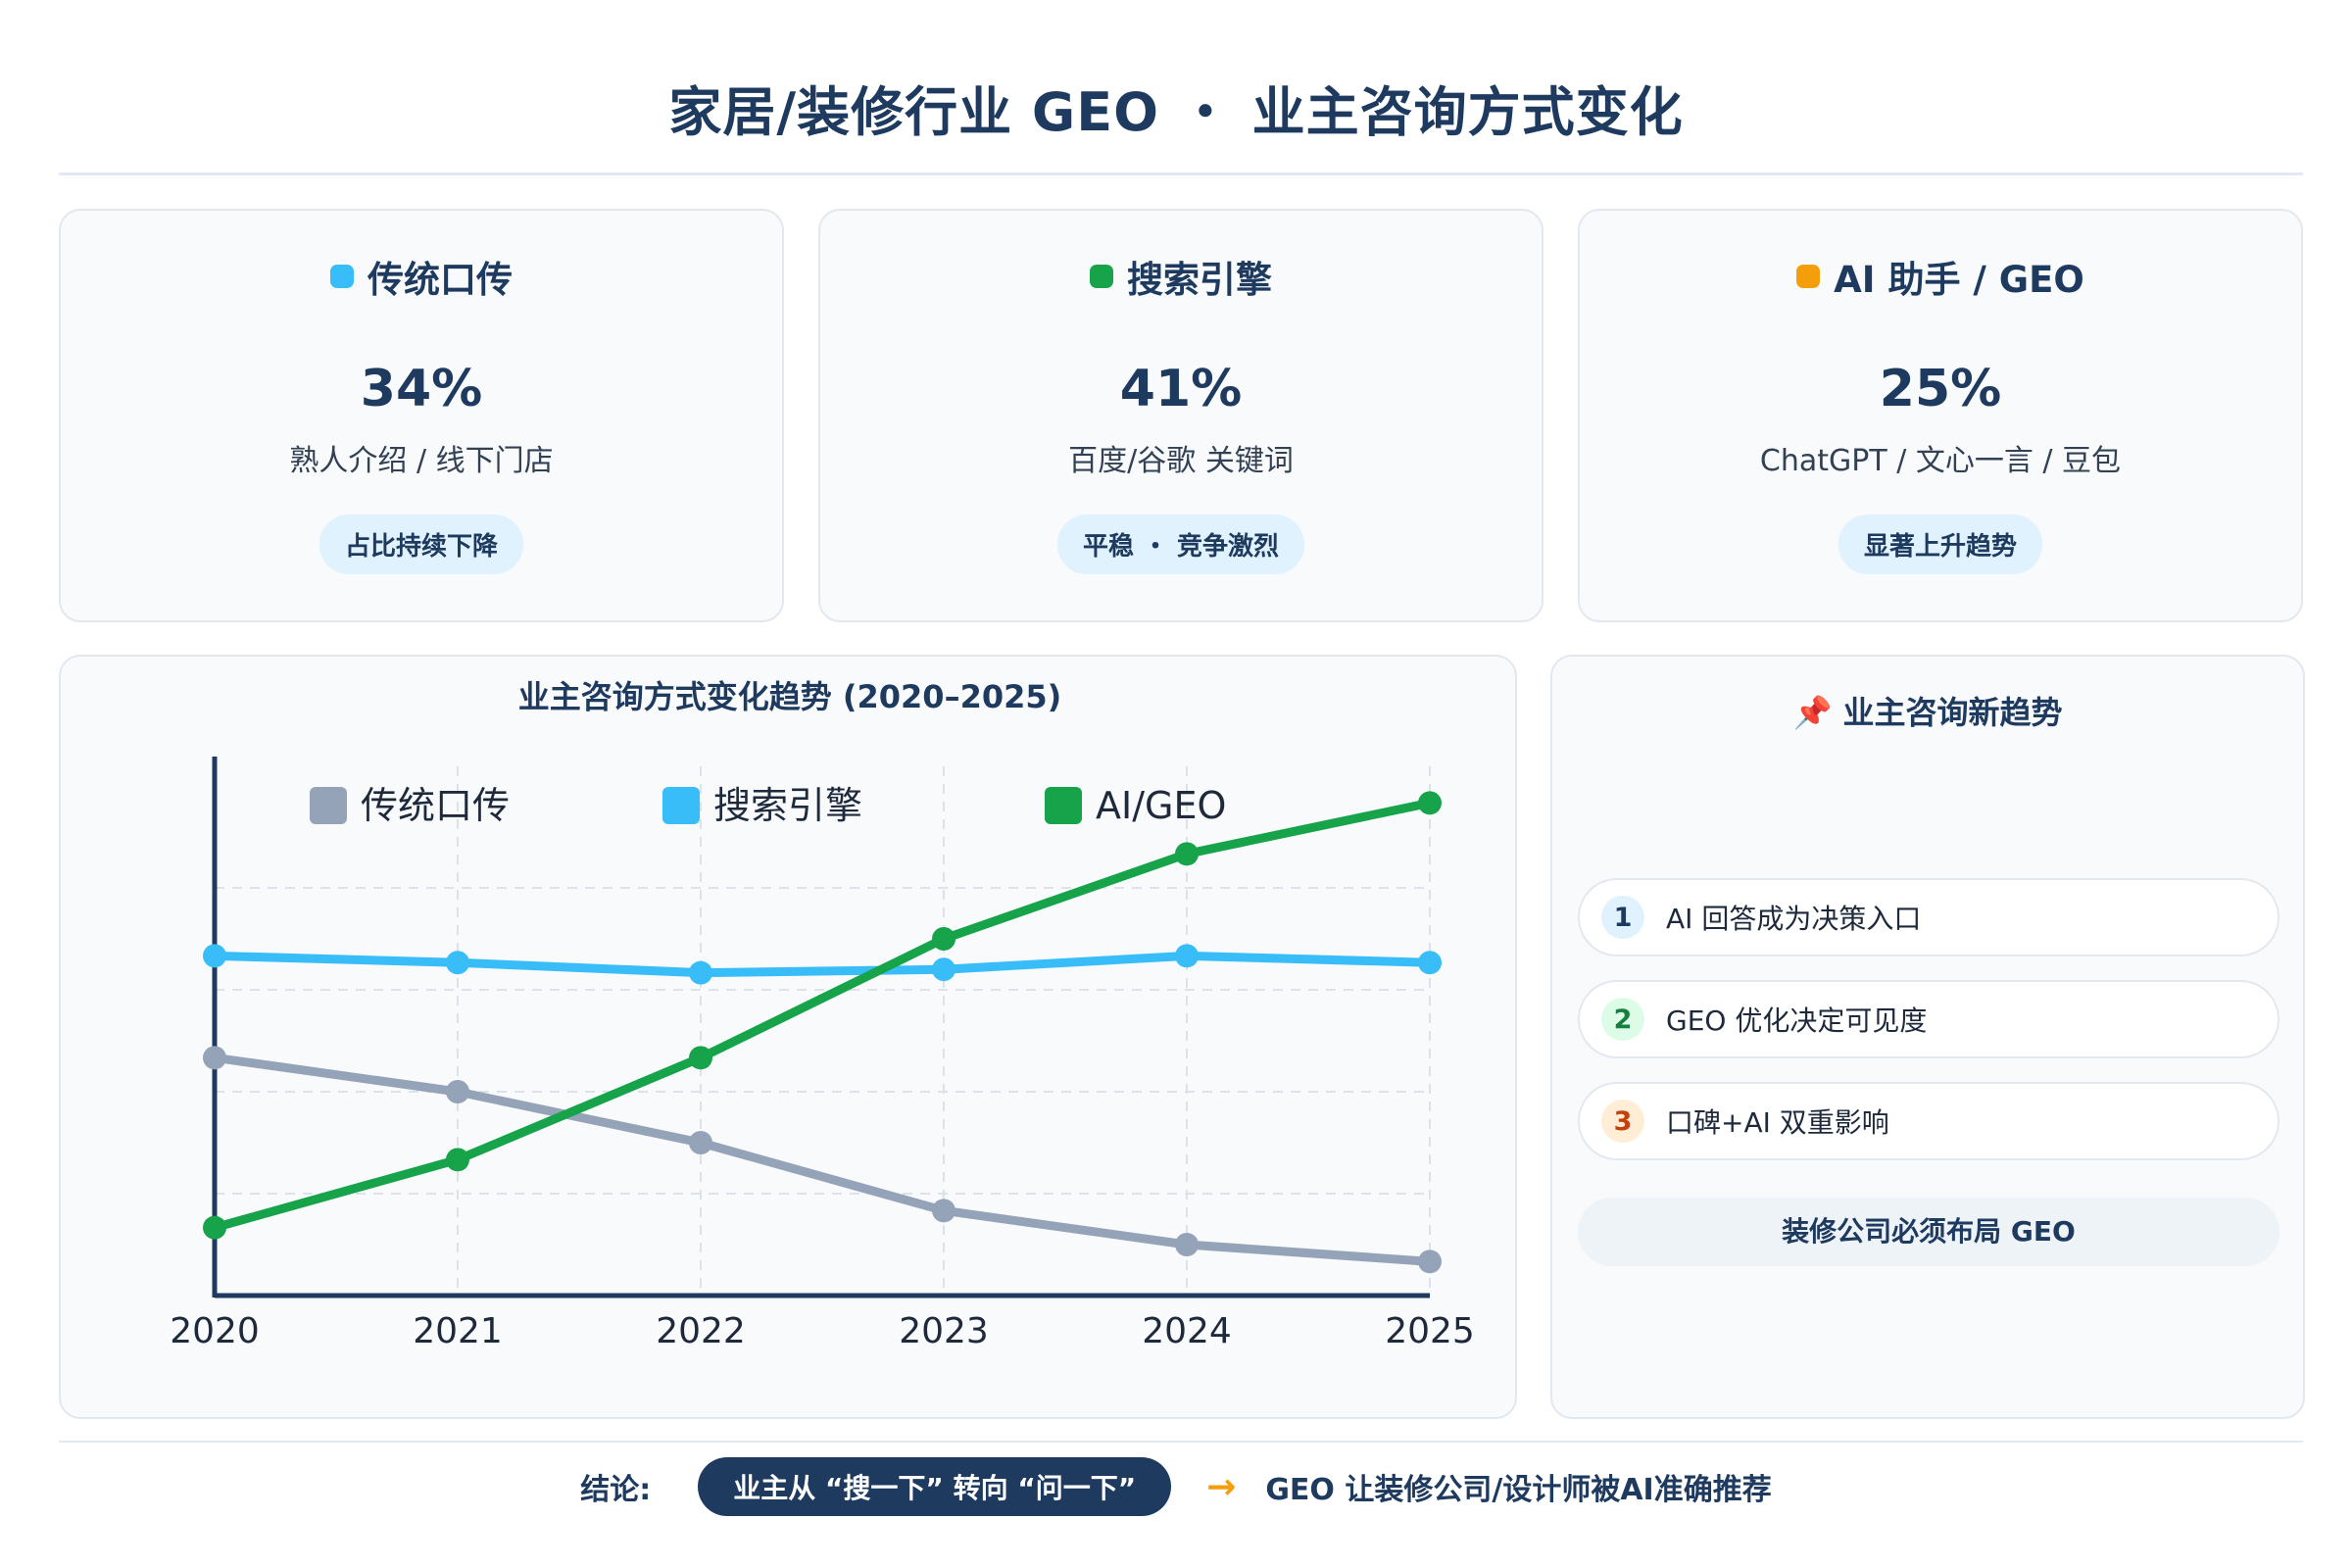 This screenshot has width=2352, height=1568. What do you see at coordinates (790, 696) in the screenshot?
I see `chart-title: 业主咨询方式变化趋势 (2020–2025)` at bounding box center [790, 696].